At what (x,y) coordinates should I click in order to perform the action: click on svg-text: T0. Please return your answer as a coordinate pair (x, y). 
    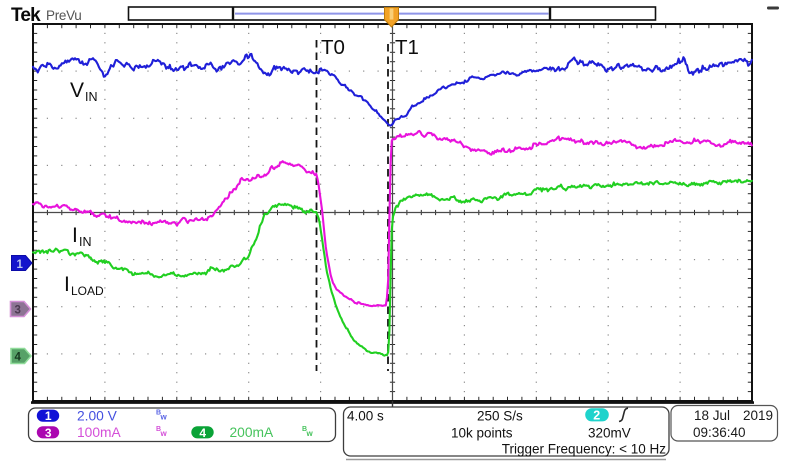
    Looking at the image, I should click on (333, 47).